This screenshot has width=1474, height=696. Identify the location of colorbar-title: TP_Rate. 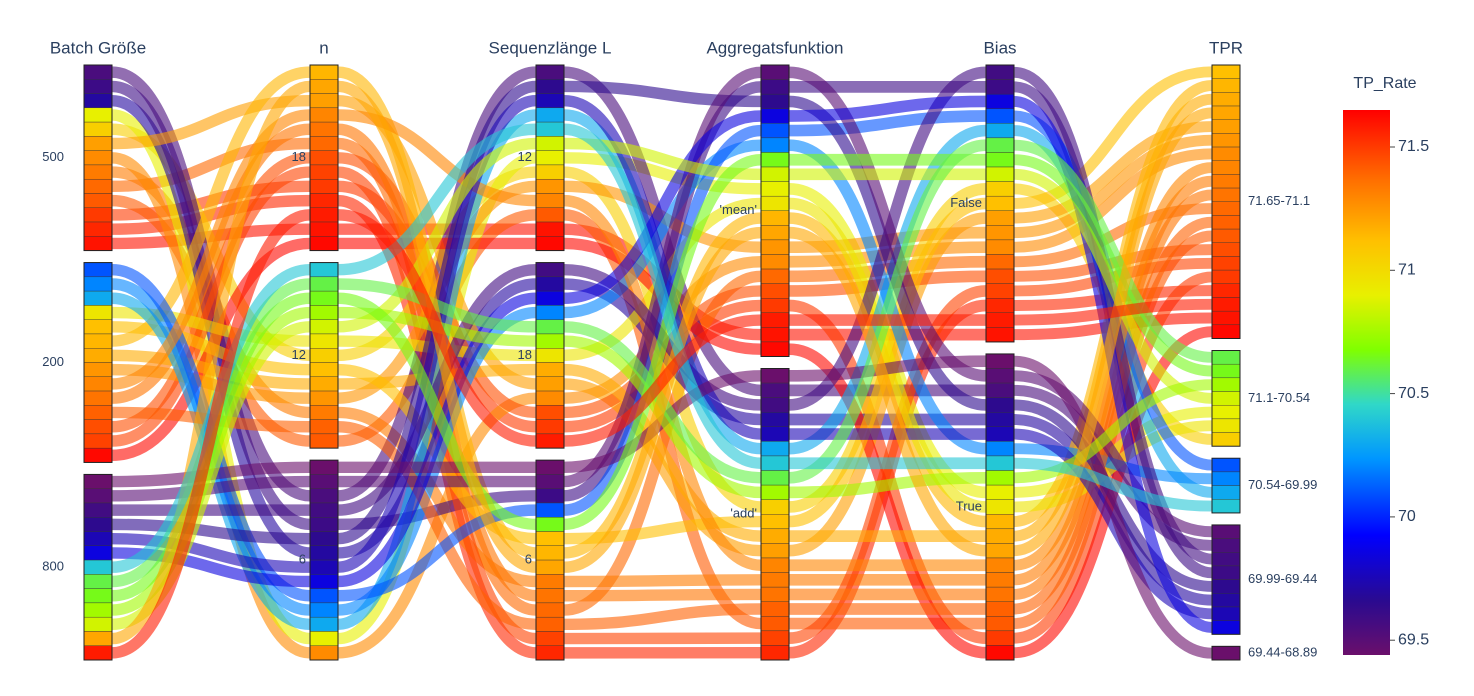
(1384, 83).